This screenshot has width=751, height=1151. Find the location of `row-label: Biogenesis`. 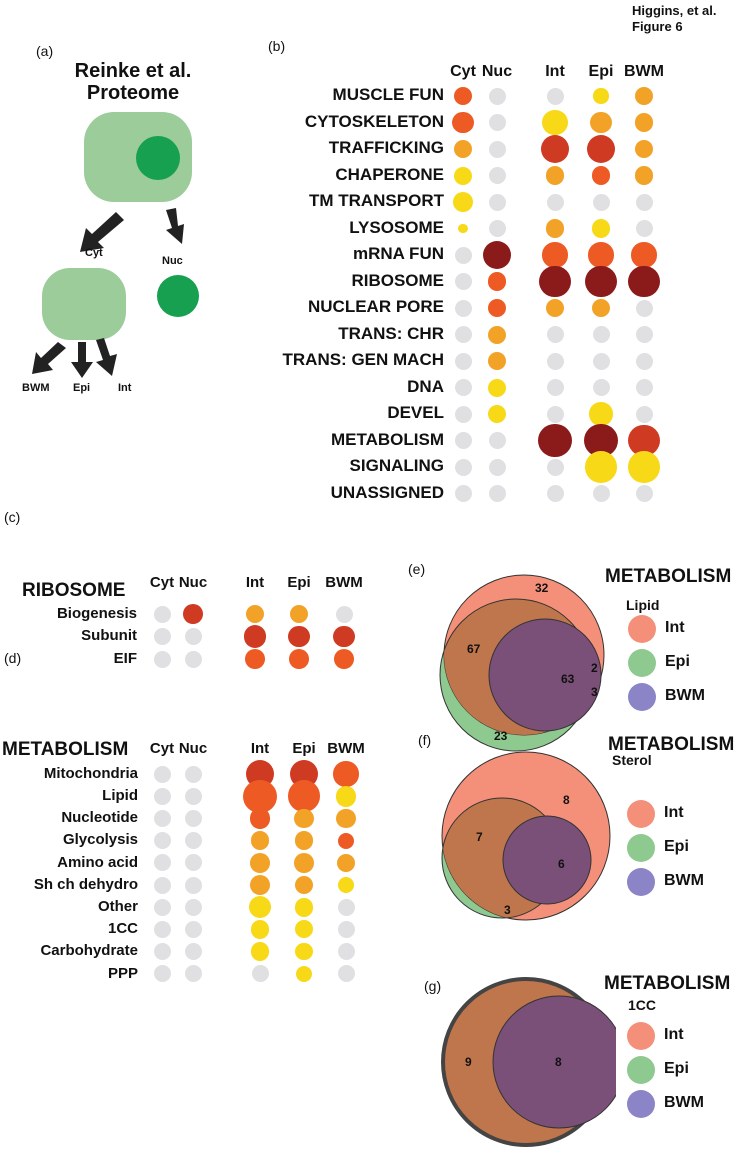

row-label: Biogenesis is located at coordinates (96, 613).